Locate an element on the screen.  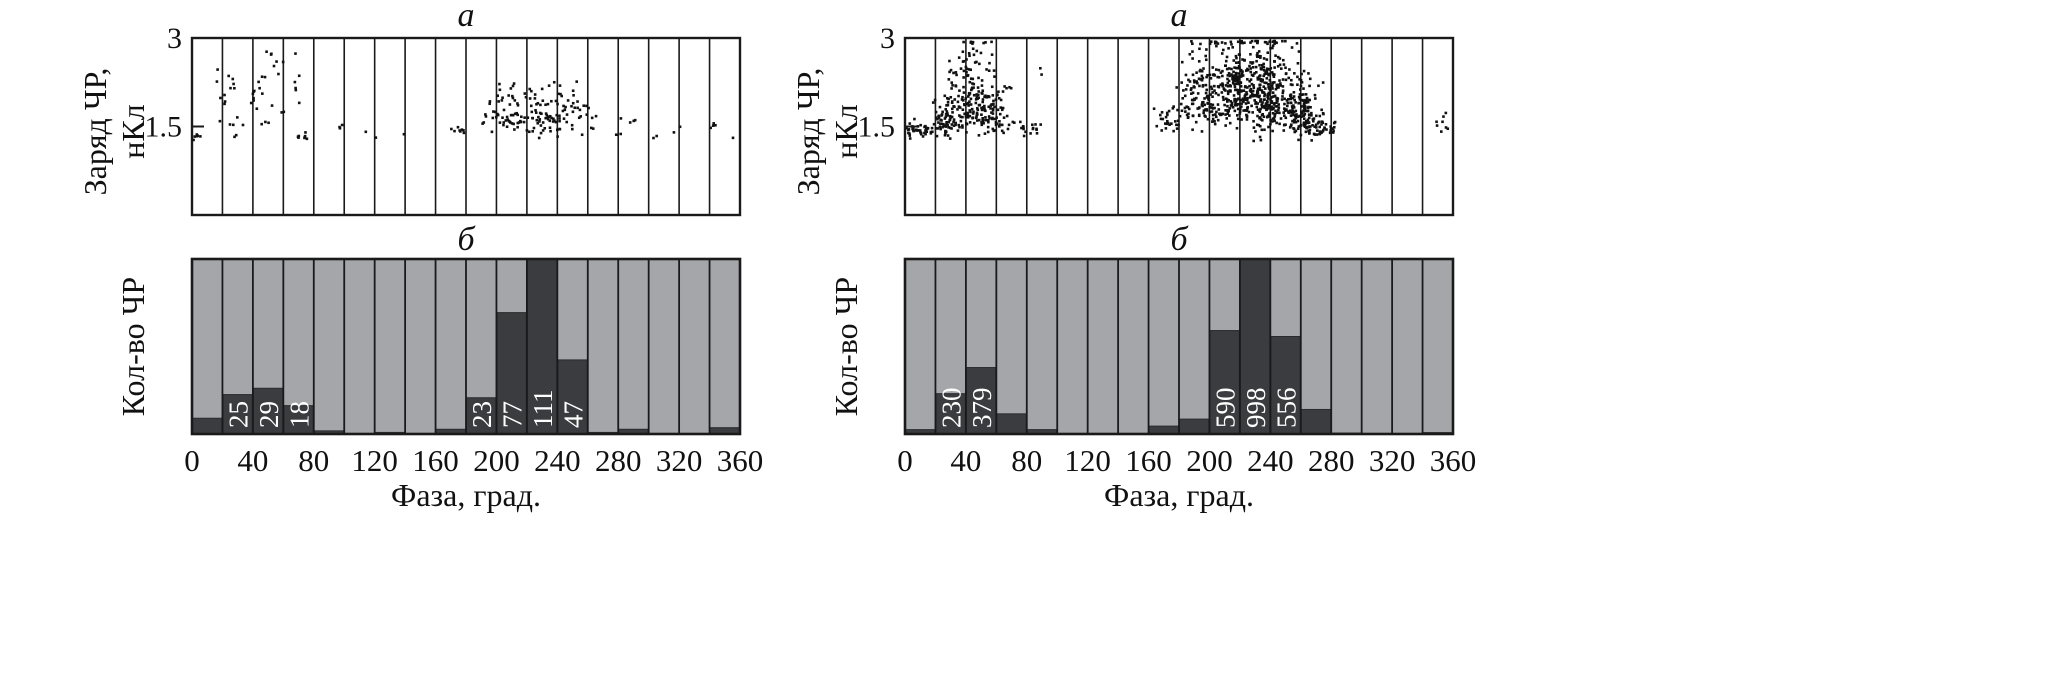
scatter-points is located at coordinates (1177, 91).